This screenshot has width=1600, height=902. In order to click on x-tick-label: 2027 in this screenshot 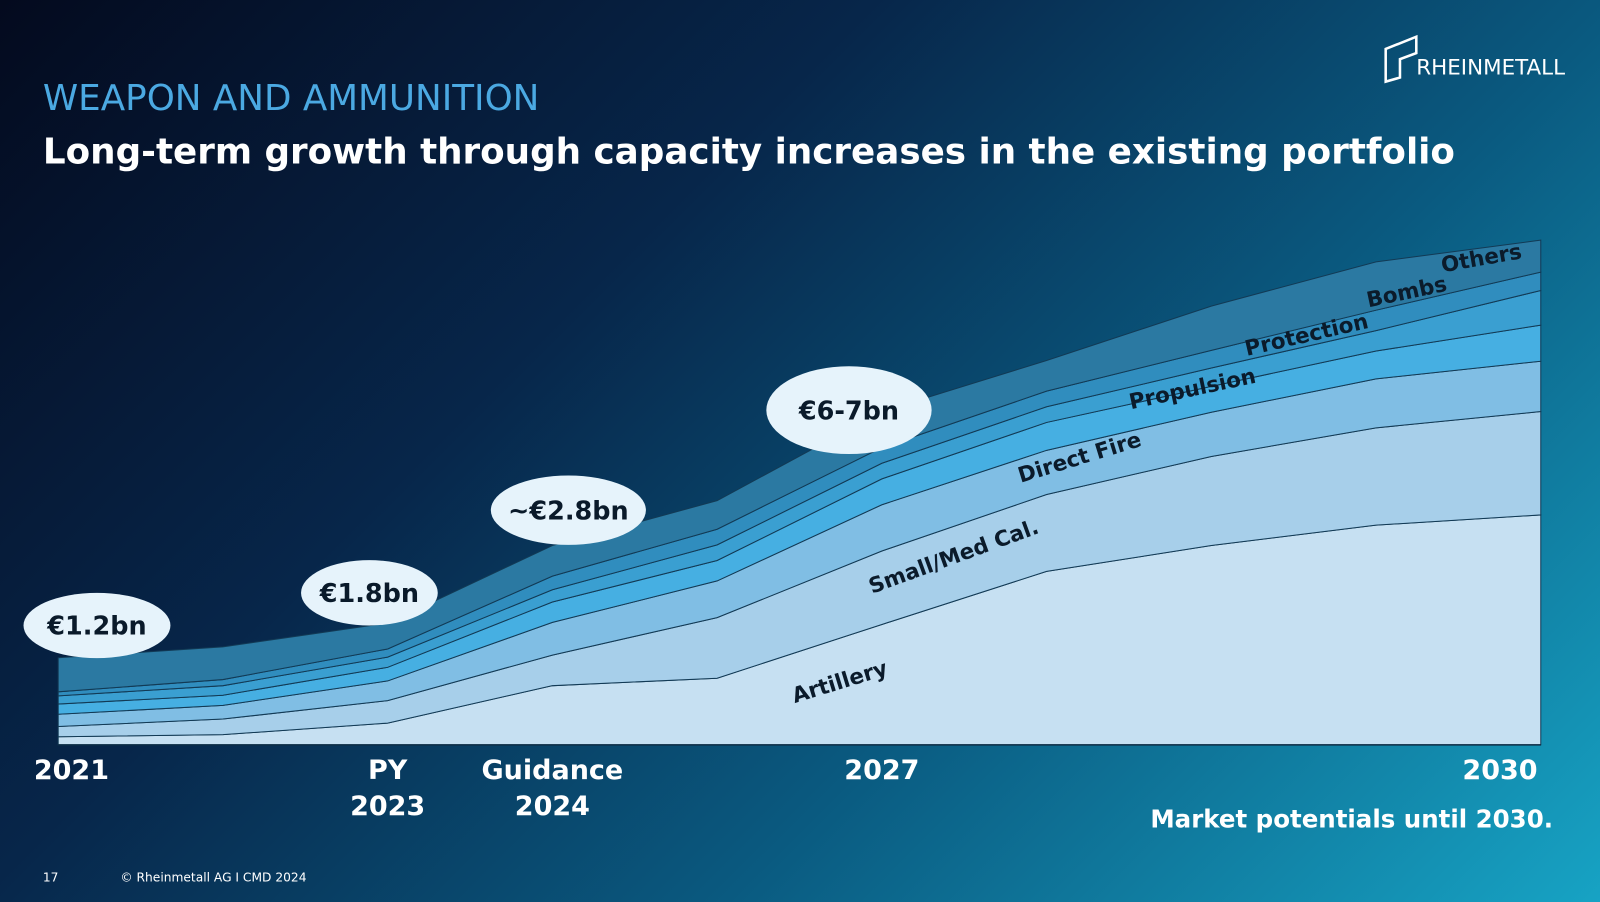, I will do `click(882, 771)`.